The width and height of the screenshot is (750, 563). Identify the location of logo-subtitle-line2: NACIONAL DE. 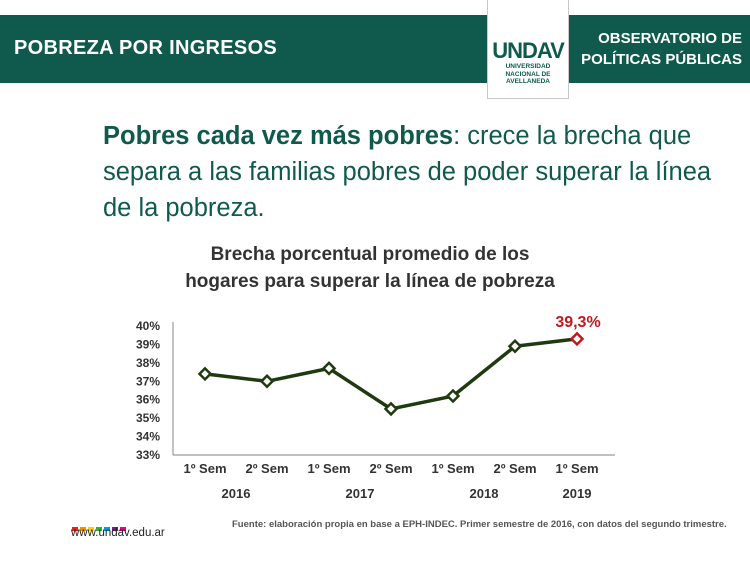
(528, 74).